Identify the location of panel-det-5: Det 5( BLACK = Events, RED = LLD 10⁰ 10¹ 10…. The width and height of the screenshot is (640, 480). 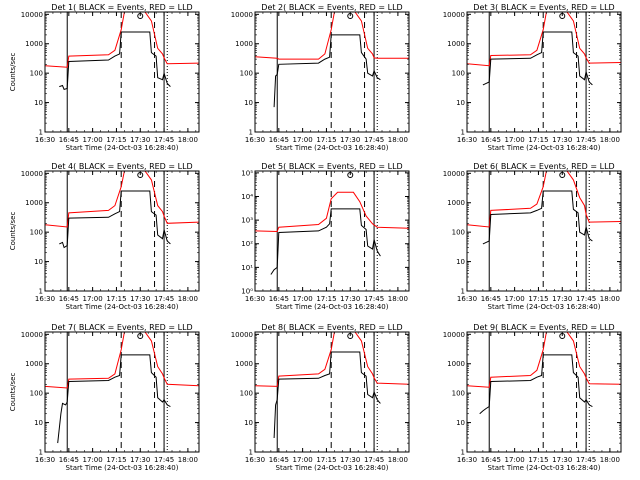
(325, 236).